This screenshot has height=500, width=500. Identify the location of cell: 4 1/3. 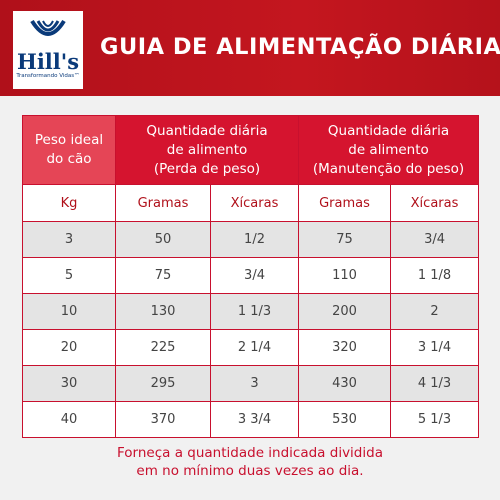
(435, 383).